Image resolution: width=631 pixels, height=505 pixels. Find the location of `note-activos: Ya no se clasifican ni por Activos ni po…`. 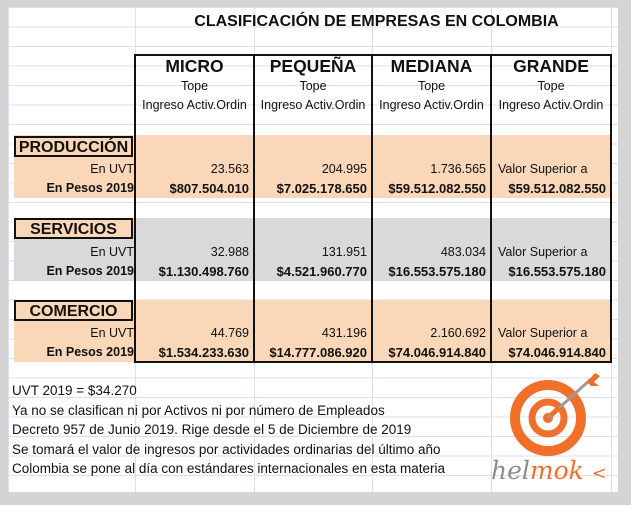

note-activos: Ya no se clasifican ni por Activos ni po… is located at coordinates (198, 410).